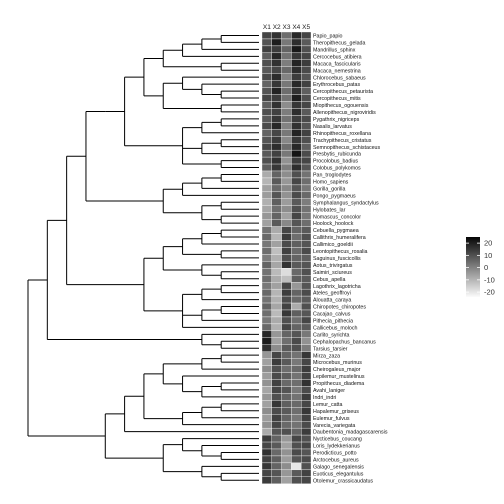 The width and height of the screenshot is (504, 504). I want to click on row-label: Perodicticus_potto, so click(335, 454).